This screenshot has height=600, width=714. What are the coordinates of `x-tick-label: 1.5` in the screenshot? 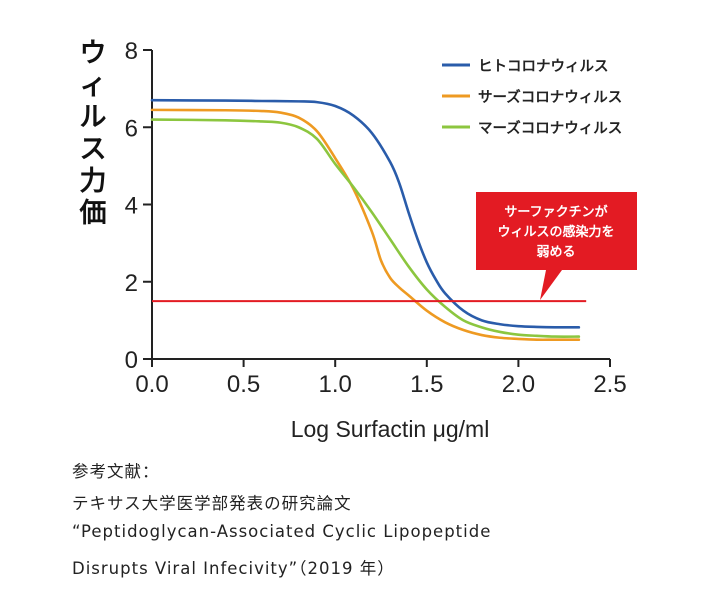 It's located at (426, 384).